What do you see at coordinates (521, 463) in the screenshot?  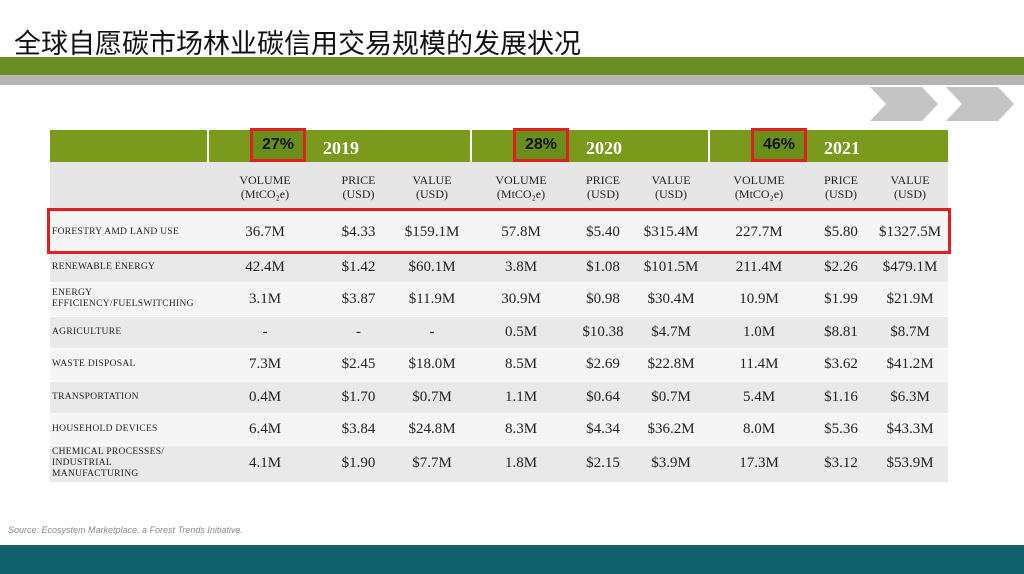 I see `value-cell: 1.8M` at bounding box center [521, 463].